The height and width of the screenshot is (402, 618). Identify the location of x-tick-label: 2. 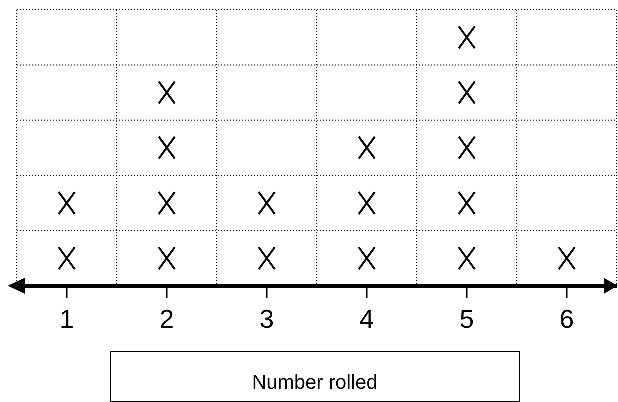
(167, 319).